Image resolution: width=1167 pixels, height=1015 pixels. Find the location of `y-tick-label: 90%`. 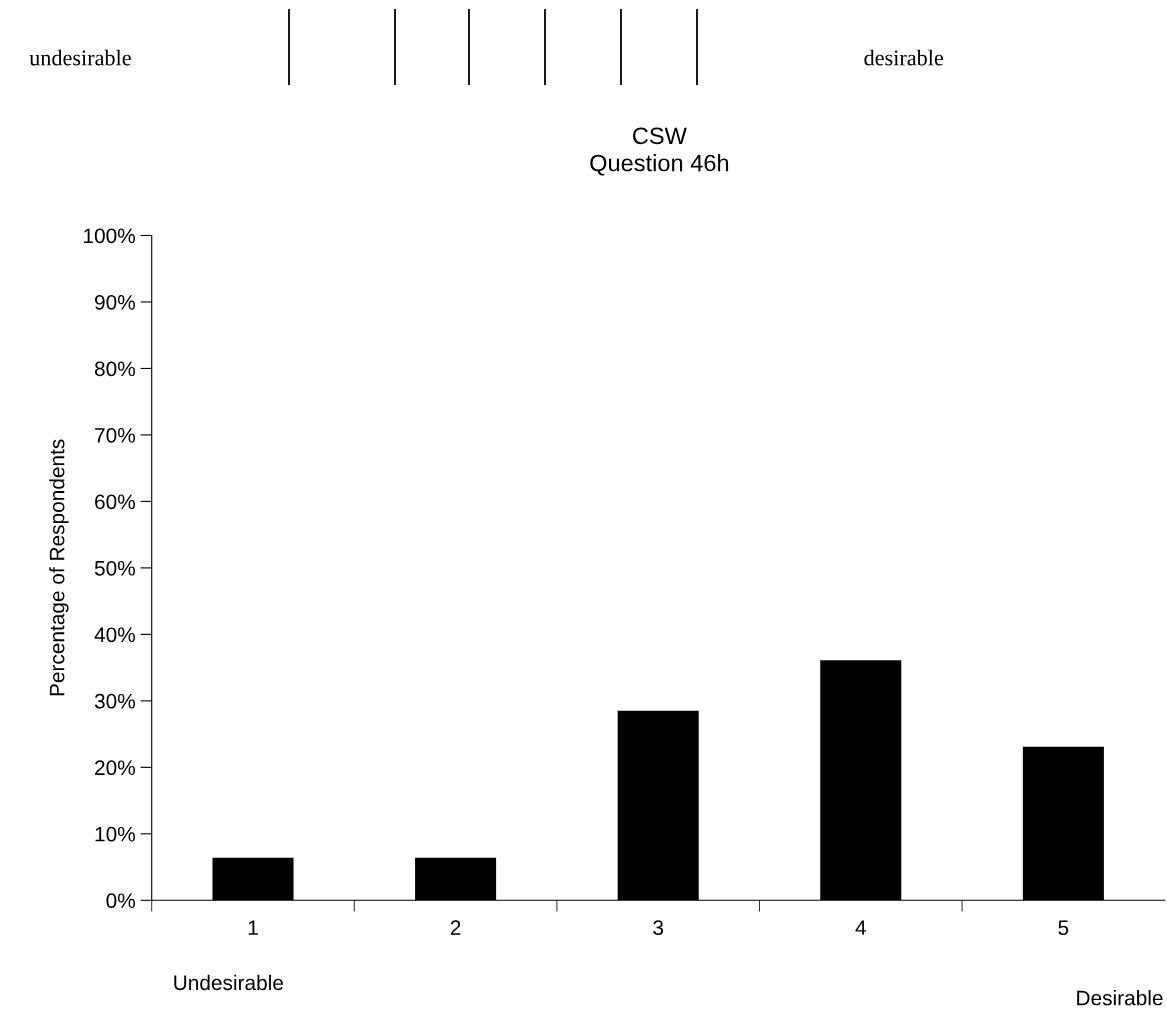

y-tick-label: 90% is located at coordinates (115, 302).